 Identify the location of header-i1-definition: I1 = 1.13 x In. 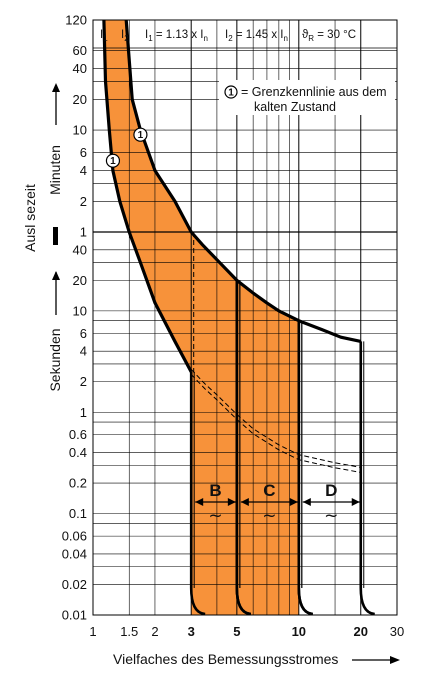
(176, 36).